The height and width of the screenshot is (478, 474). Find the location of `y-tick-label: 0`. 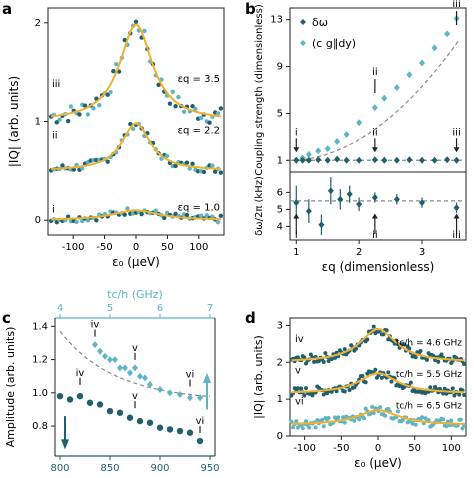

y-tick-label: 0 is located at coordinates (280, 436).